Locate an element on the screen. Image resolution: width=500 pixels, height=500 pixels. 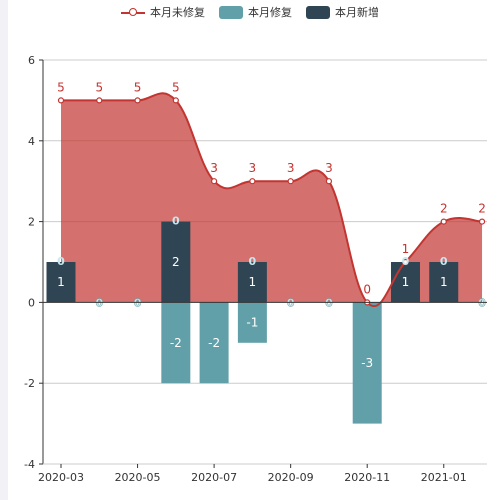
x-tick-label: 2020-07 is located at coordinates (214, 477).